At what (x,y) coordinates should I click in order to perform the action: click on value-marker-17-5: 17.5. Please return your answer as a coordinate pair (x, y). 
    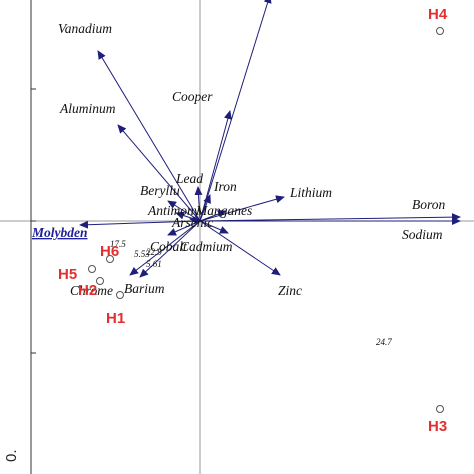
    Looking at the image, I should click on (118, 244).